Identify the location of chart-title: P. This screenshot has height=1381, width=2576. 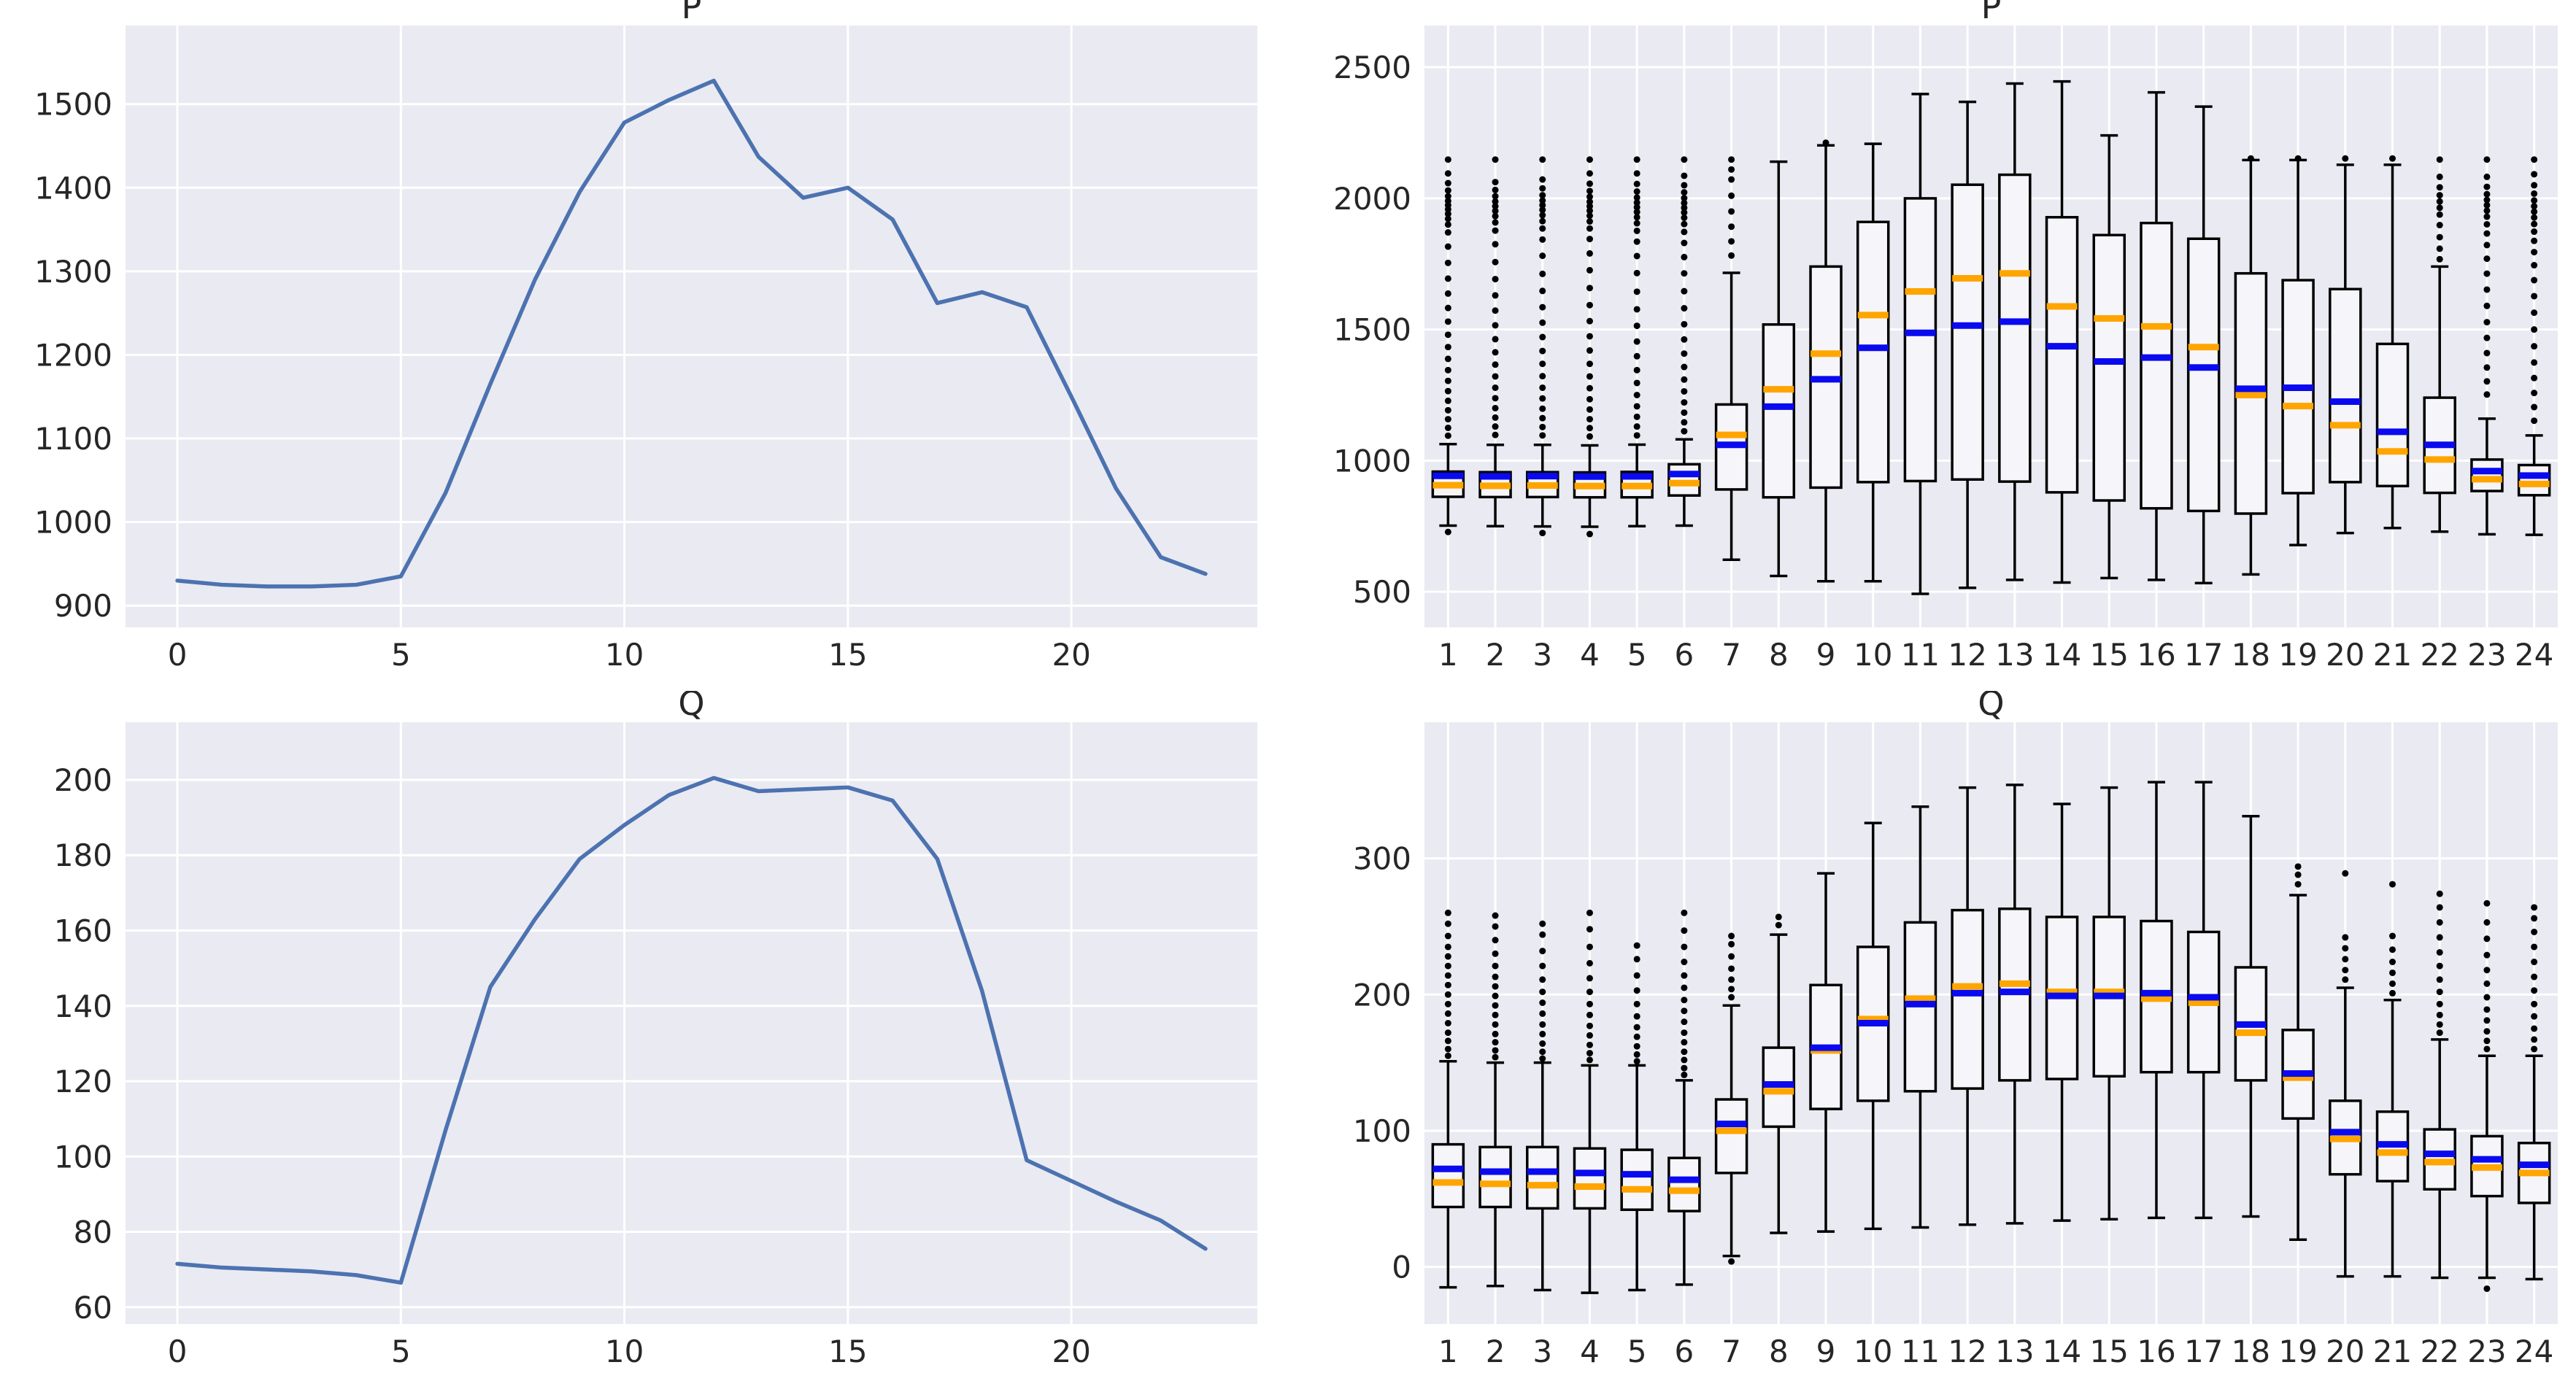
(1991, 13).